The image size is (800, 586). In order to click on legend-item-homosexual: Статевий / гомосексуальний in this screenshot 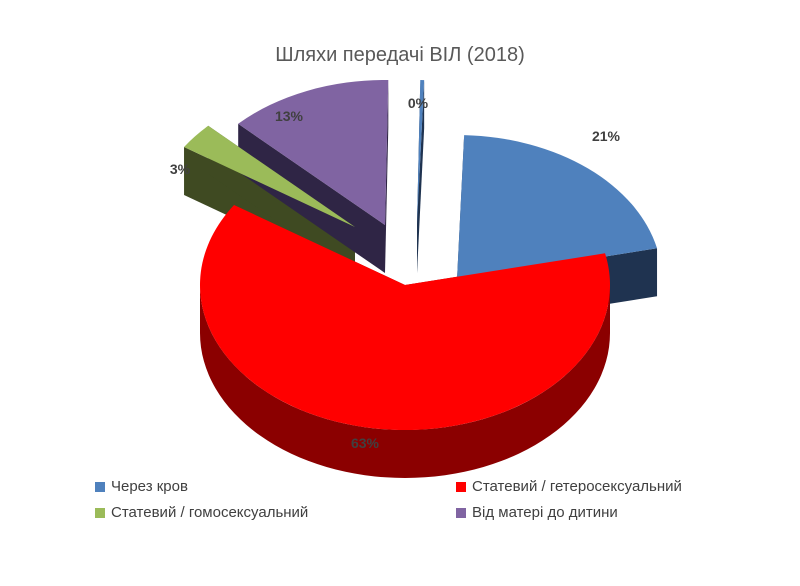, I will do `click(201, 512)`.